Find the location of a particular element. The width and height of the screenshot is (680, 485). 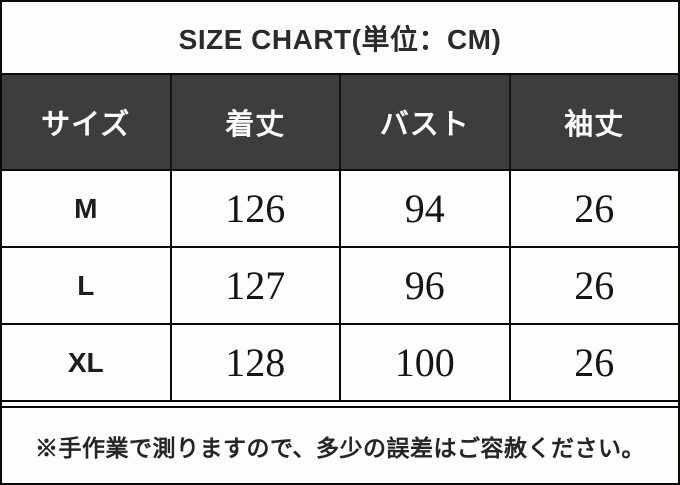

chart-title: SIZE CHART(単位：CM) is located at coordinates (340, 39).